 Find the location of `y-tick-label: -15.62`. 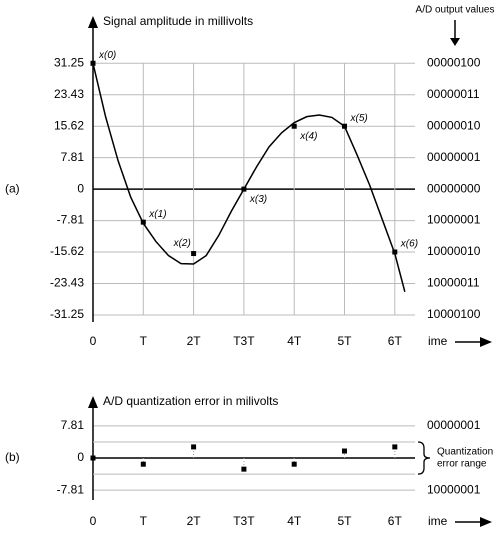

y-tick-label: -15.62 is located at coordinates (67, 251).